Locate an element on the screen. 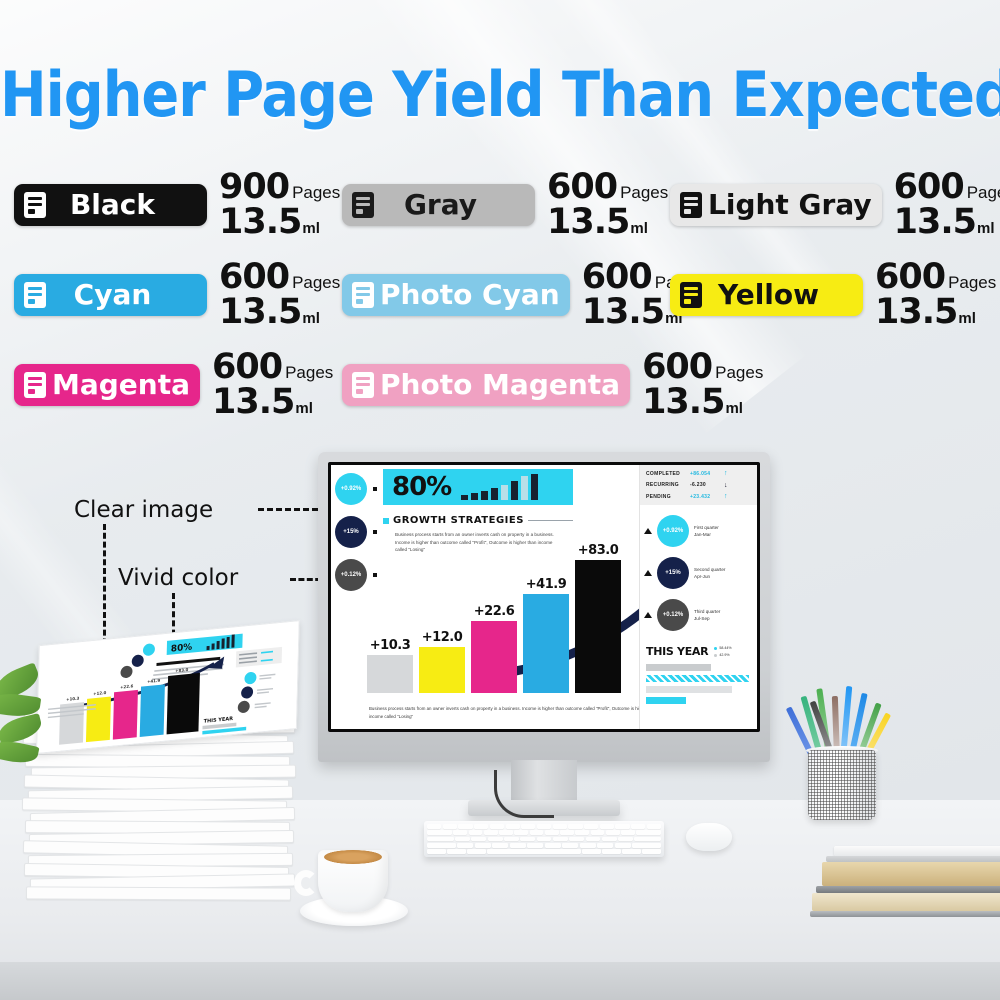 The image size is (1000, 1000). cartridge-pill-magenta: Magenta is located at coordinates (107, 385).